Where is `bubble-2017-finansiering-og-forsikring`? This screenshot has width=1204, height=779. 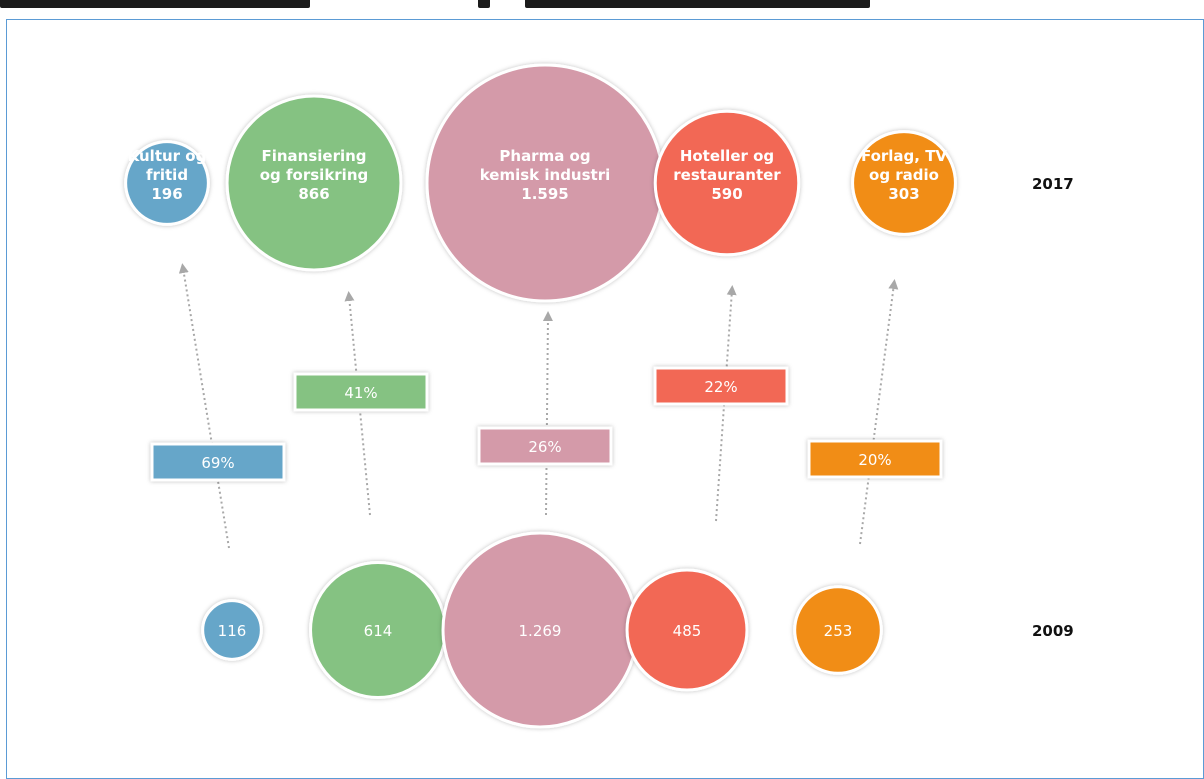 bubble-2017-finansiering-og-forsikring is located at coordinates (314, 183).